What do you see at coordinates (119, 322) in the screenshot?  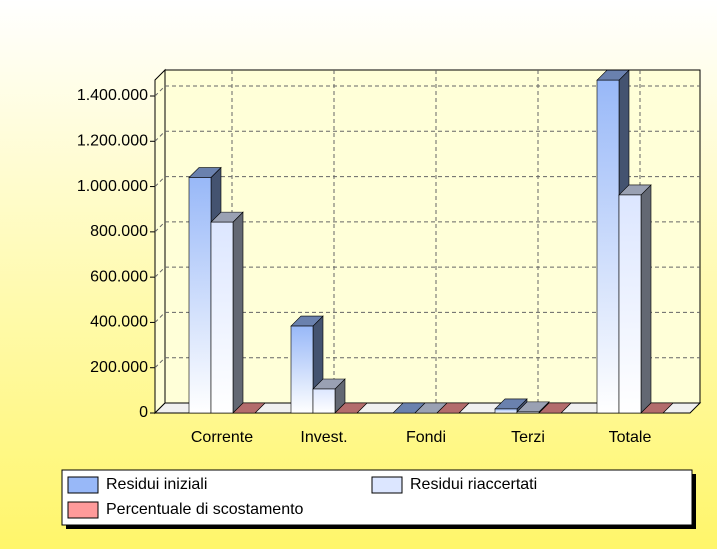 I see `y-tick-label: 400.000` at bounding box center [119, 322].